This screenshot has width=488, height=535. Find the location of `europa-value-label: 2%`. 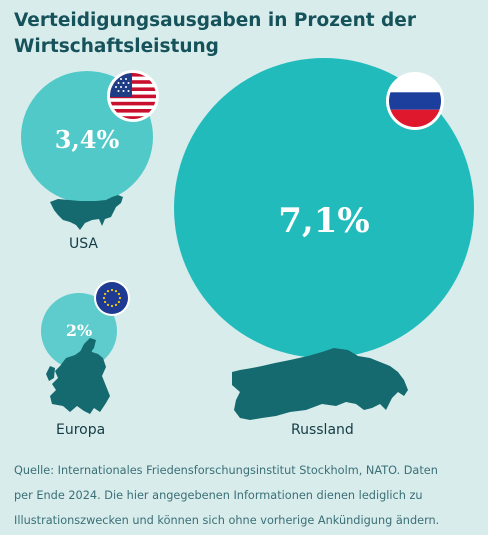

europa-value-label: 2% is located at coordinates (79, 330).